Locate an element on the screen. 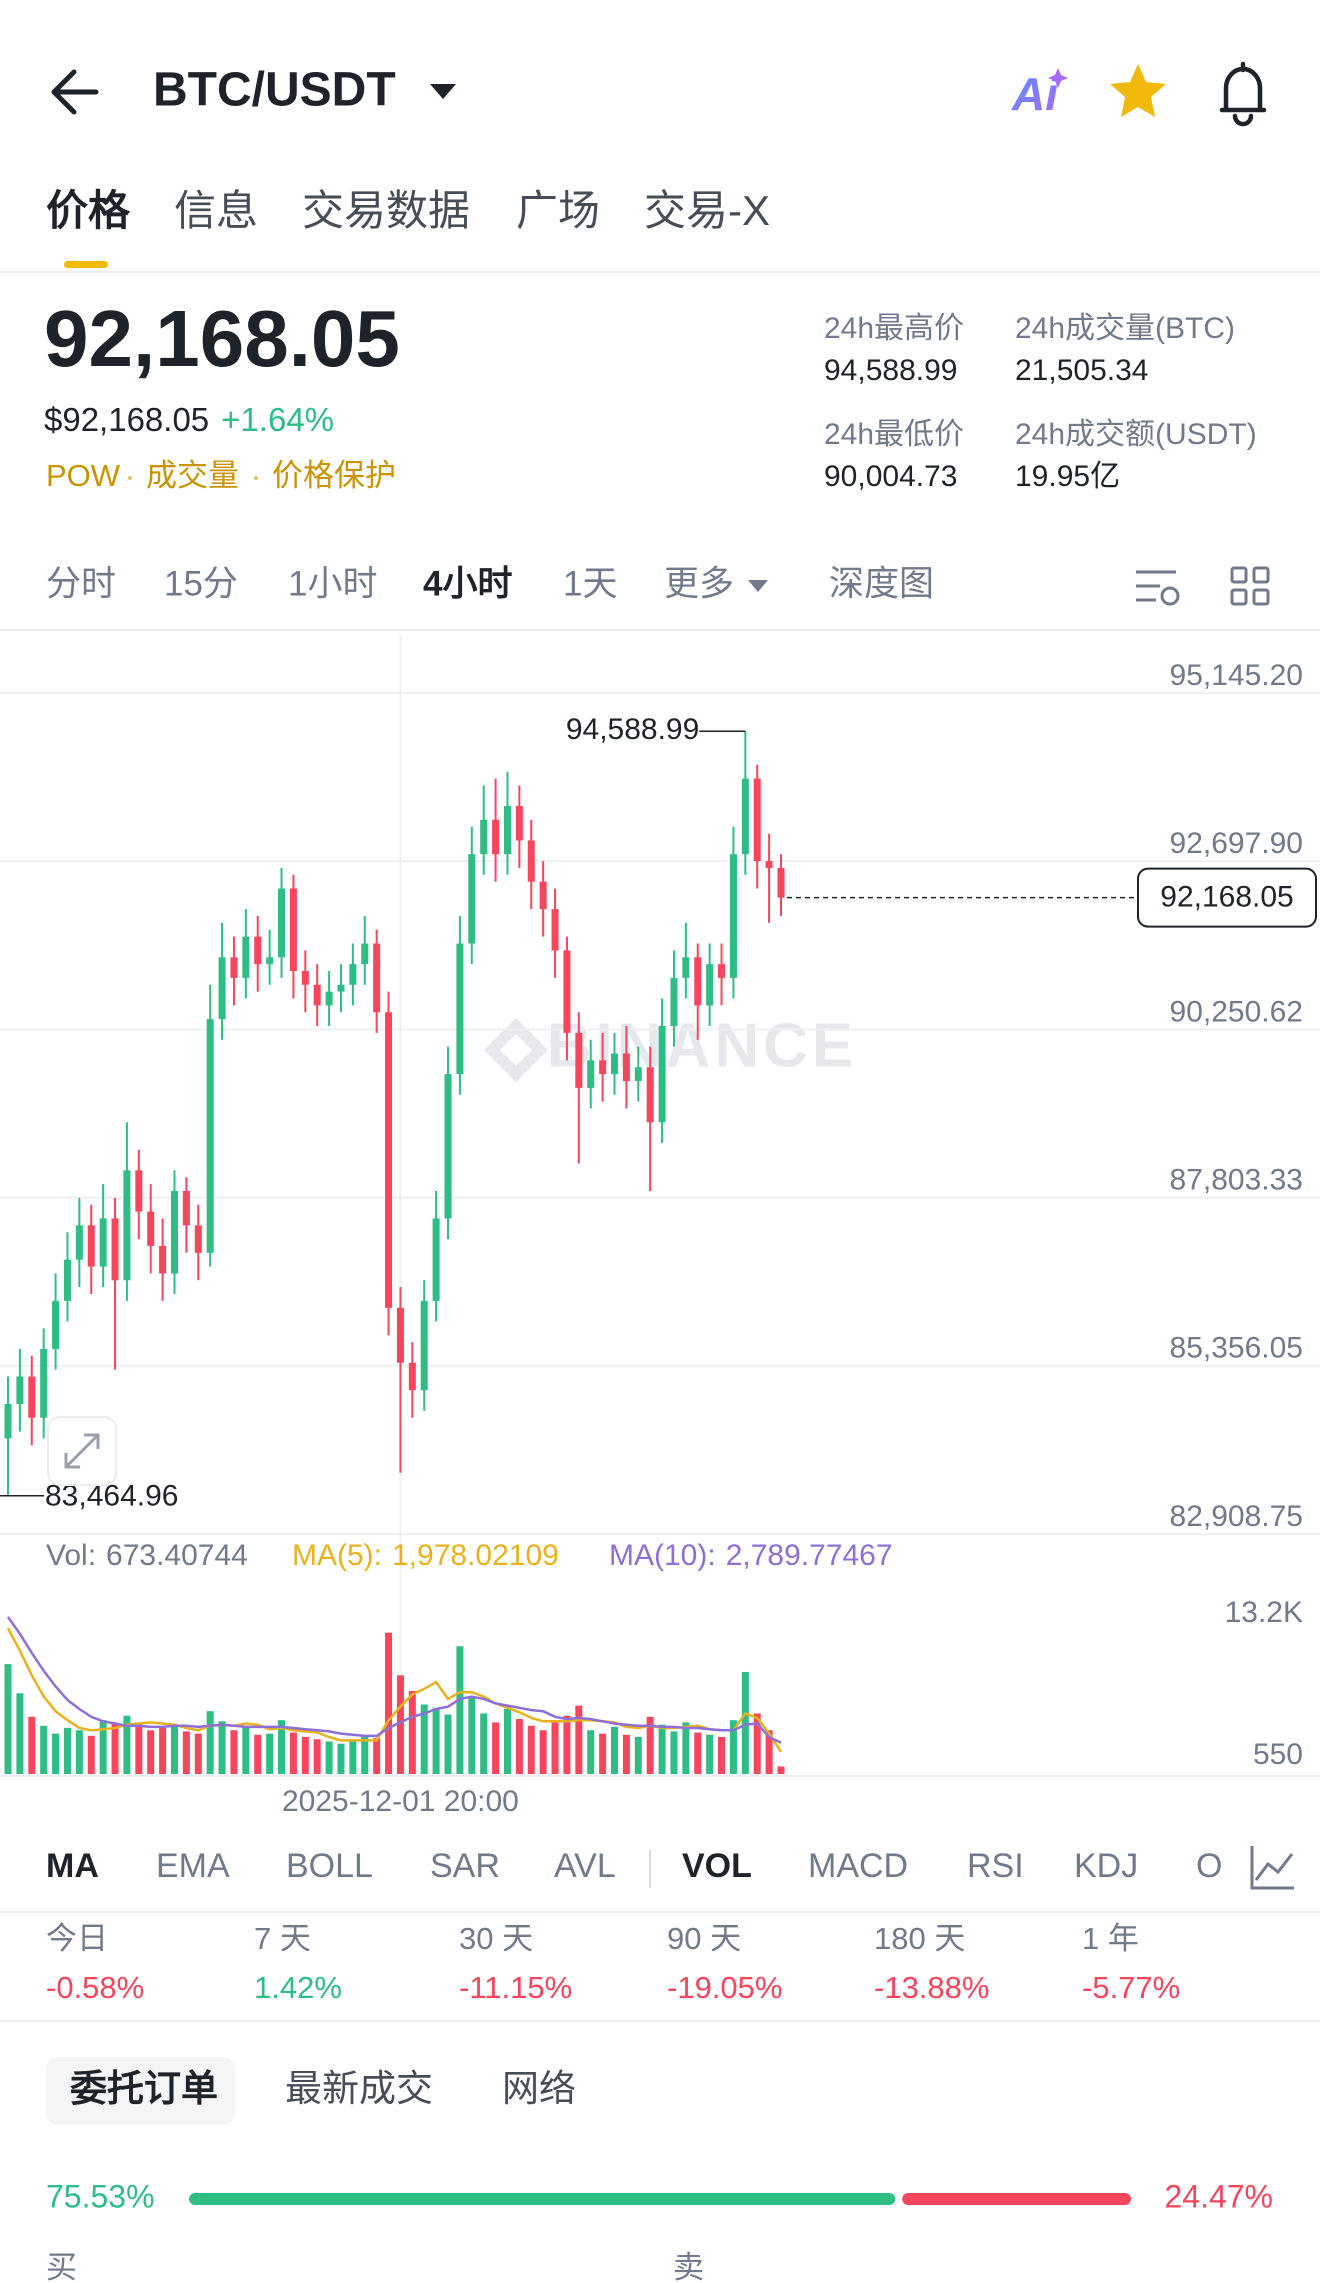 The image size is (1320, 2283). price-tag: 成交量 is located at coordinates (192, 475).